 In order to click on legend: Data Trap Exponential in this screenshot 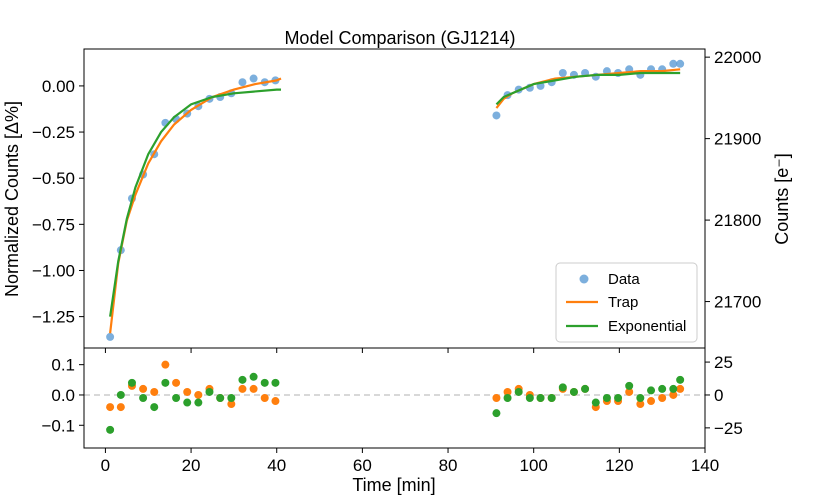, I will do `click(626, 302)`.